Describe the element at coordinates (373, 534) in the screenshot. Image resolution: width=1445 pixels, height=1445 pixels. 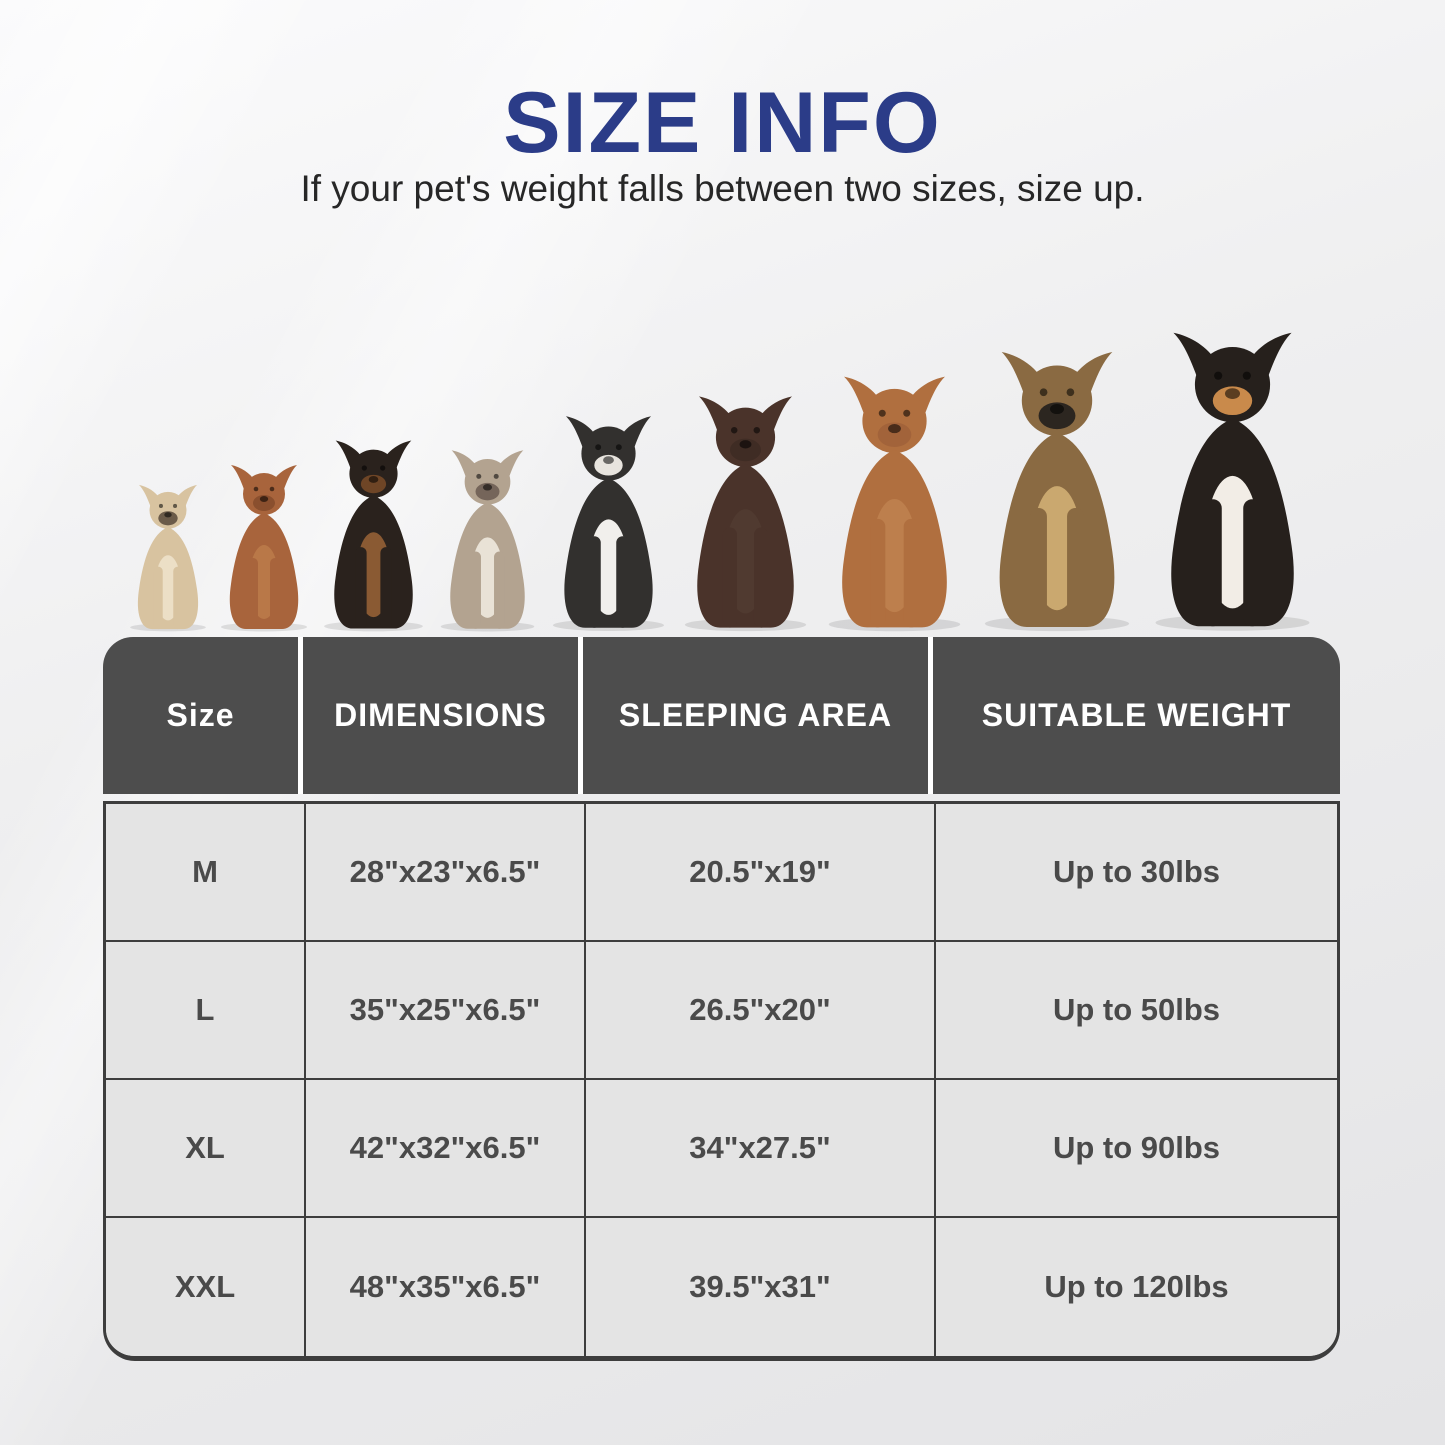
I see `dog-miniature-pinscher` at that location.